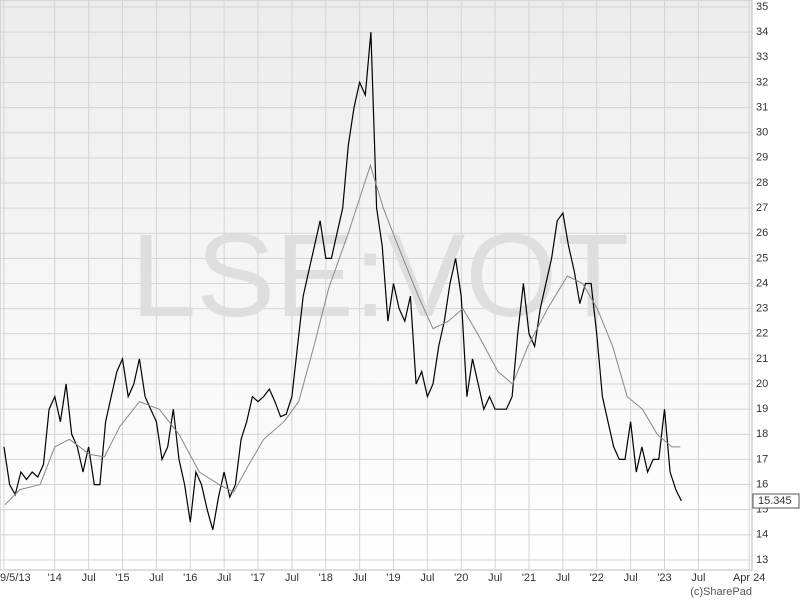 The height and width of the screenshot is (605, 800). Describe the element at coordinates (762, 107) in the screenshot. I see `y-tick-label: 31` at that location.